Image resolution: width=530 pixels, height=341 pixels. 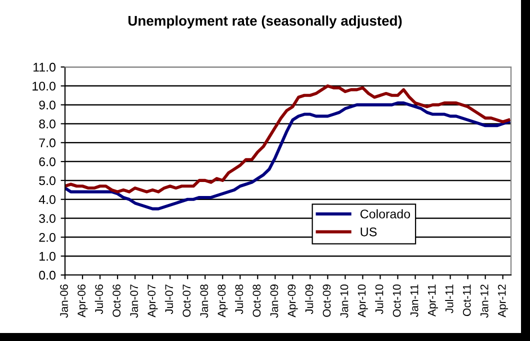 I want to click on x-tick-label: Apr-06, so click(x=83, y=301).